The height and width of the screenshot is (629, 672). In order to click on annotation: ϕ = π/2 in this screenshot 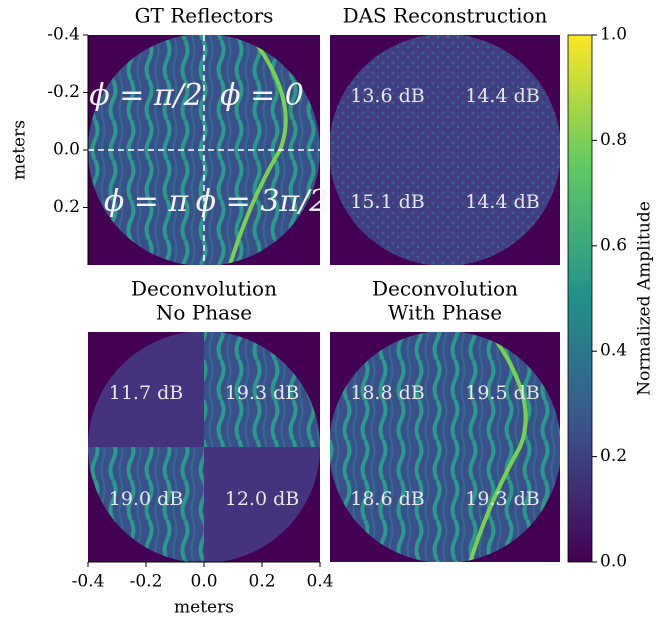, I will do `click(146, 95)`.